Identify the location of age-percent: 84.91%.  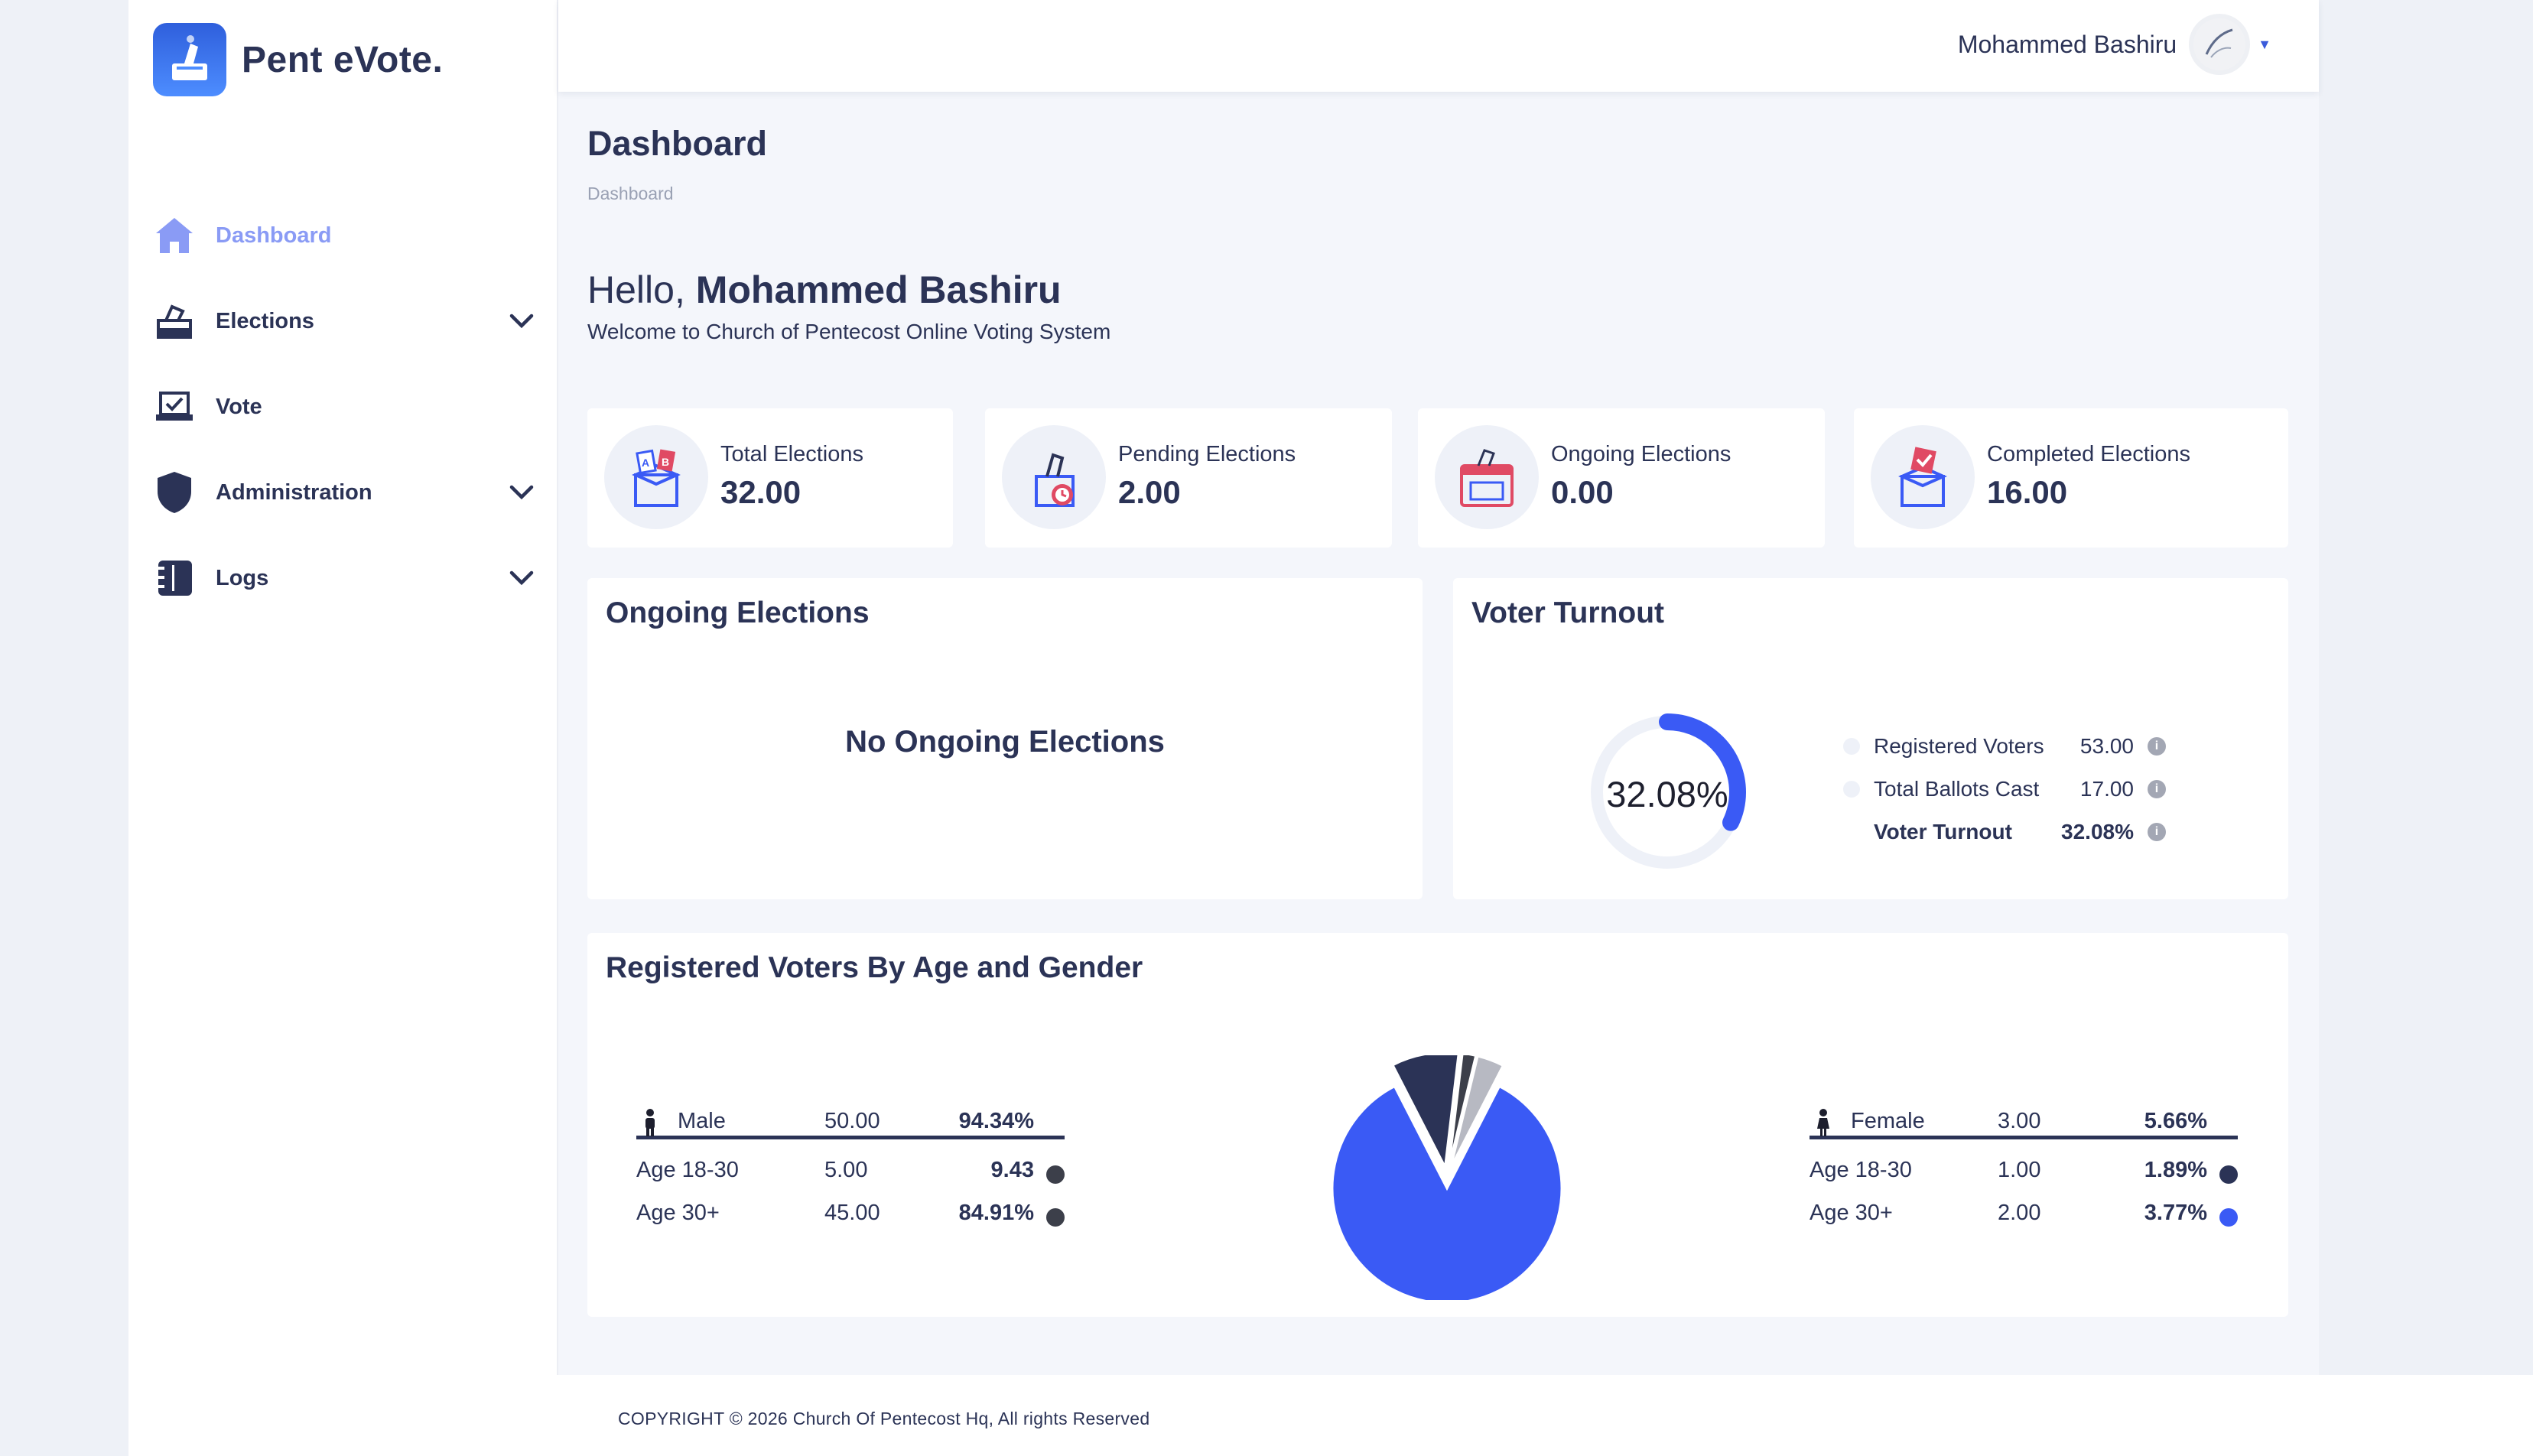
(996, 1213).